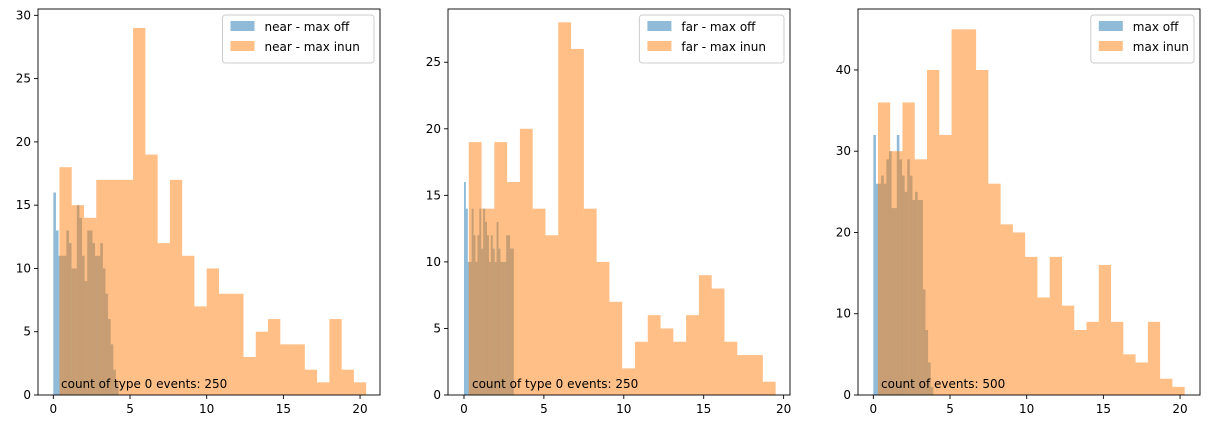 The image size is (1209, 428). I want to click on legend-label: max off, so click(1156, 27).